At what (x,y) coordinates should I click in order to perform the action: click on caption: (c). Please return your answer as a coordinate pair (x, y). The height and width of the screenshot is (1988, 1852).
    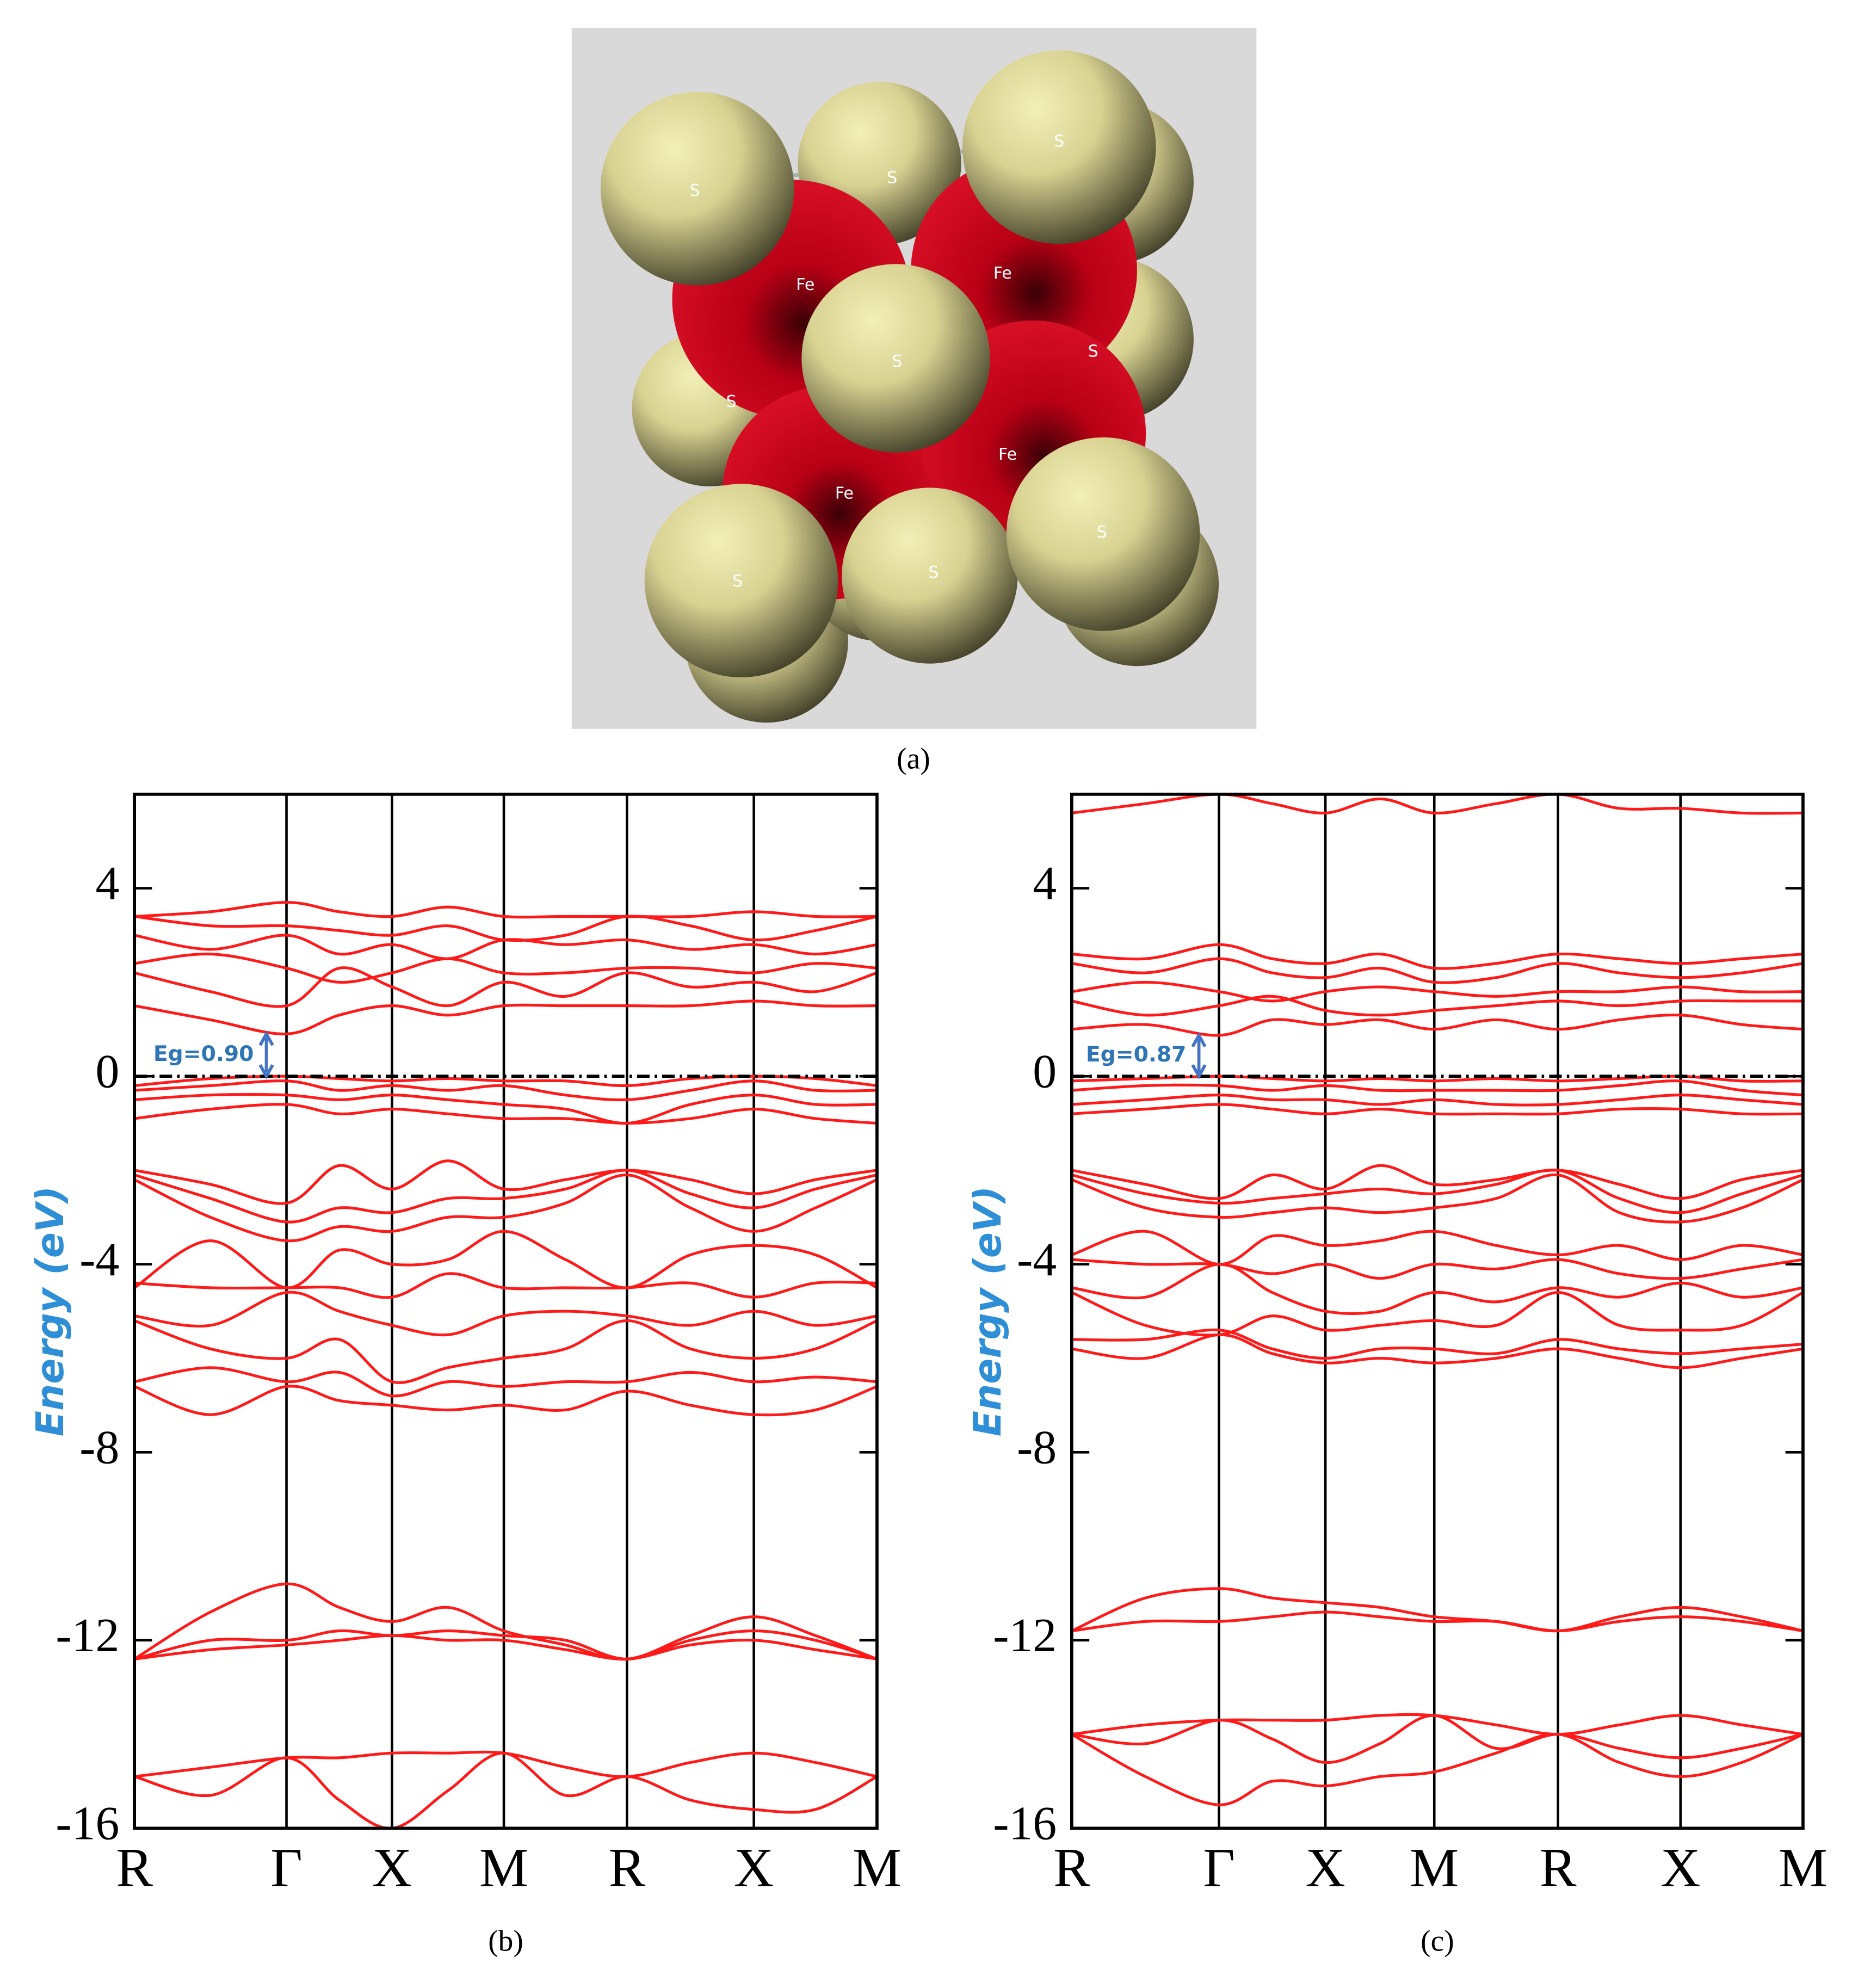
    Looking at the image, I should click on (1437, 1941).